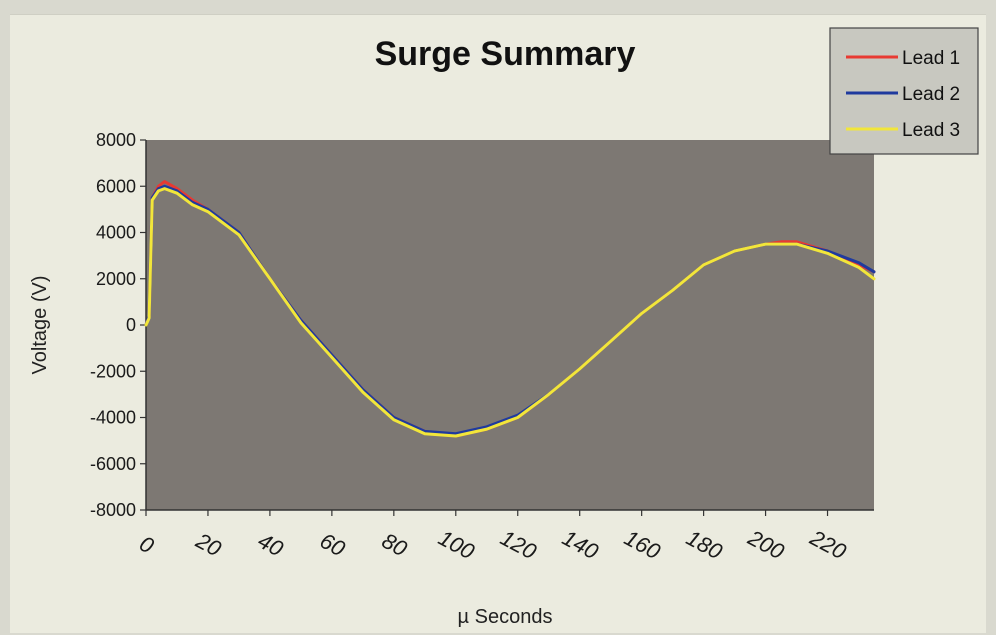  What do you see at coordinates (333, 545) in the screenshot?
I see `x-tick-label: 60` at bounding box center [333, 545].